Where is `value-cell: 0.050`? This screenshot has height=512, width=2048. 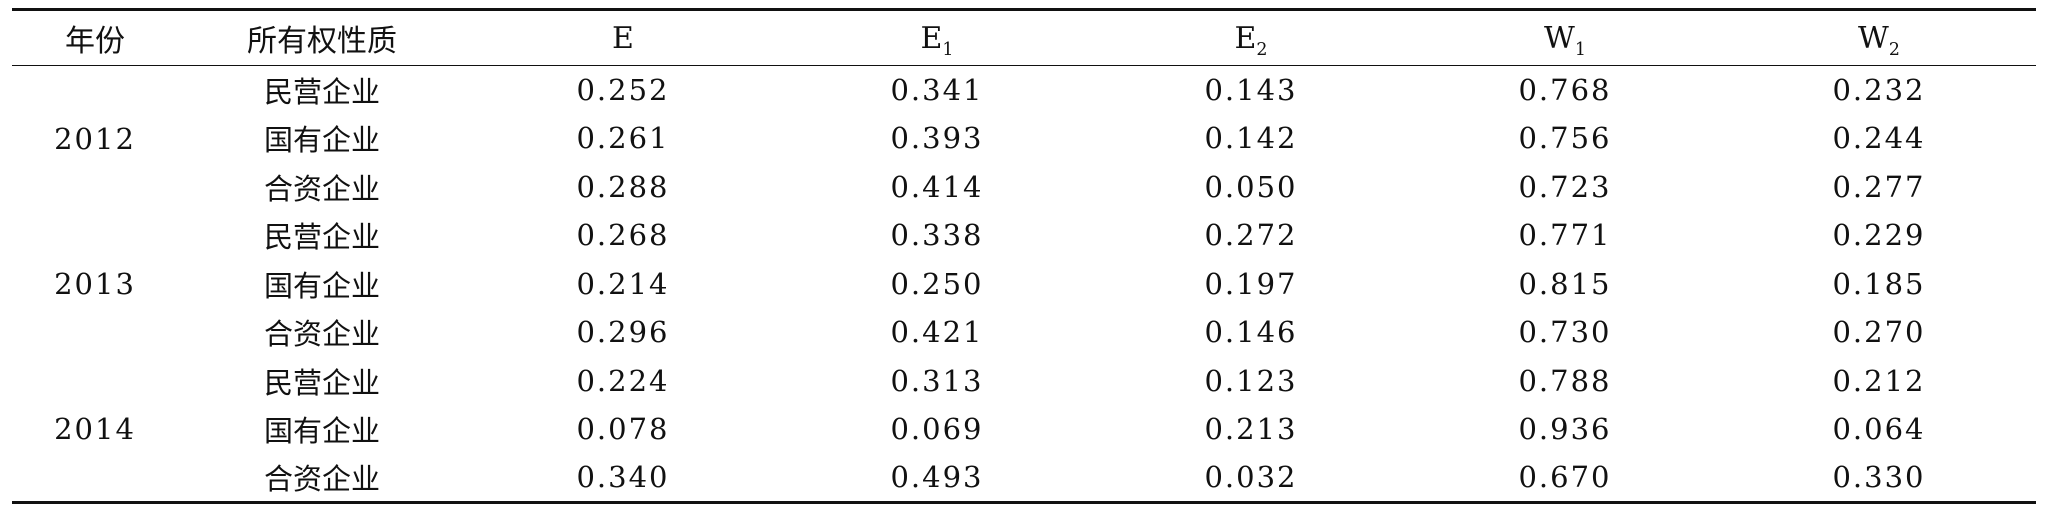
value-cell: 0.050 is located at coordinates (1251, 186).